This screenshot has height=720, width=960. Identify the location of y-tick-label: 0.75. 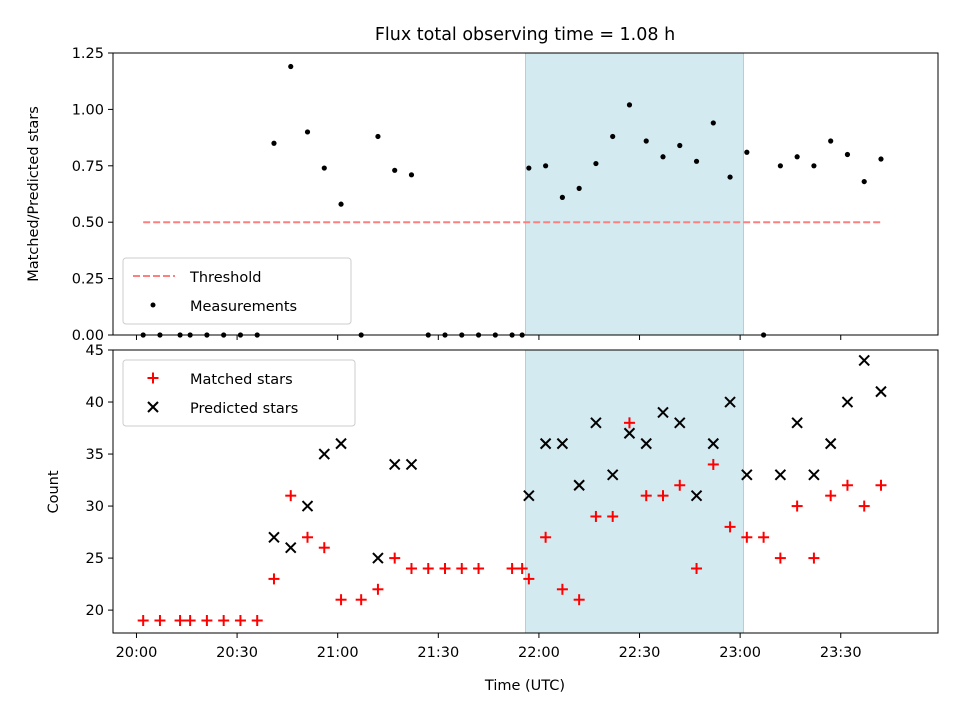
(88, 167).